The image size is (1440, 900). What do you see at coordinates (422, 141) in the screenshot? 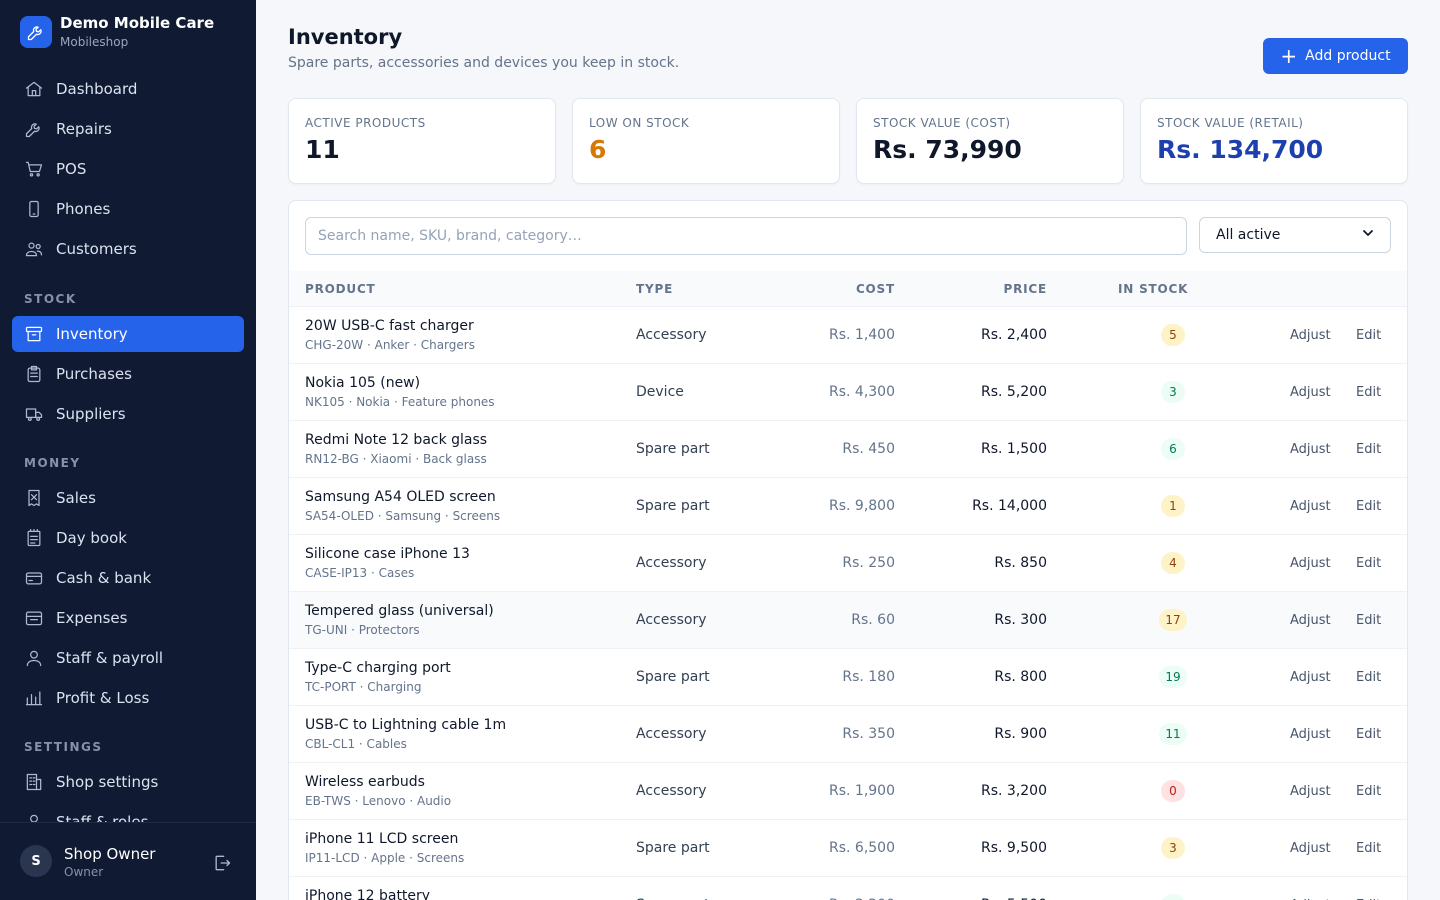
I see `stat-card-active-products: ACTIVE PRODUCTS 11` at bounding box center [422, 141].